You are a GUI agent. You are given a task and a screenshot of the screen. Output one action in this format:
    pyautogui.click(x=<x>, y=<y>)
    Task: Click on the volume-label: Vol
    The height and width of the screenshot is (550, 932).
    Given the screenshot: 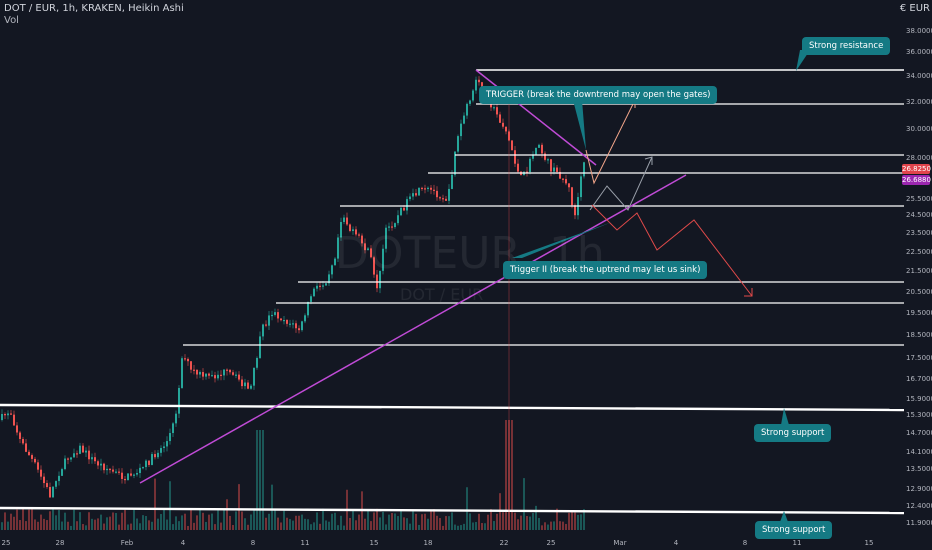 What is the action you would take?
    pyautogui.click(x=11, y=20)
    